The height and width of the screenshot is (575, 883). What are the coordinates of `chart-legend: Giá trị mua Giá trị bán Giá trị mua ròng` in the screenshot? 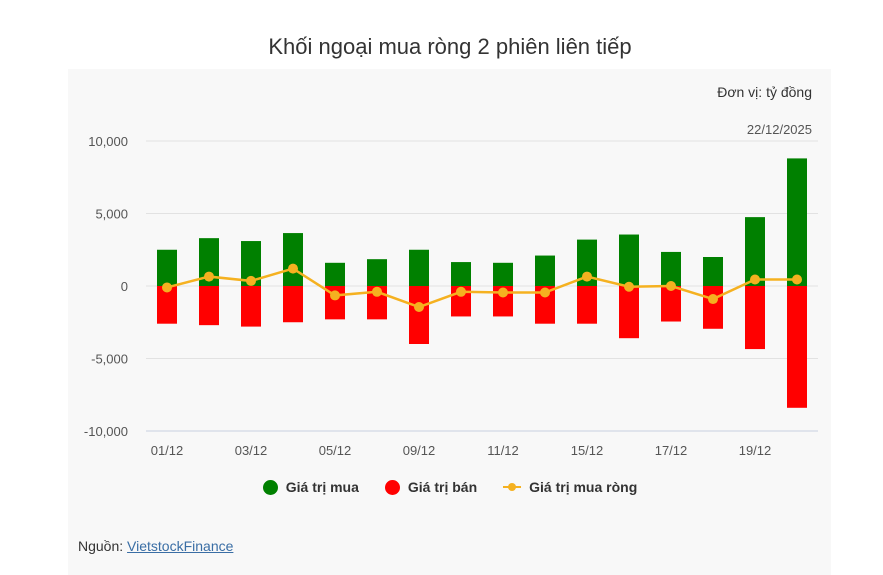 It's located at (441, 487).